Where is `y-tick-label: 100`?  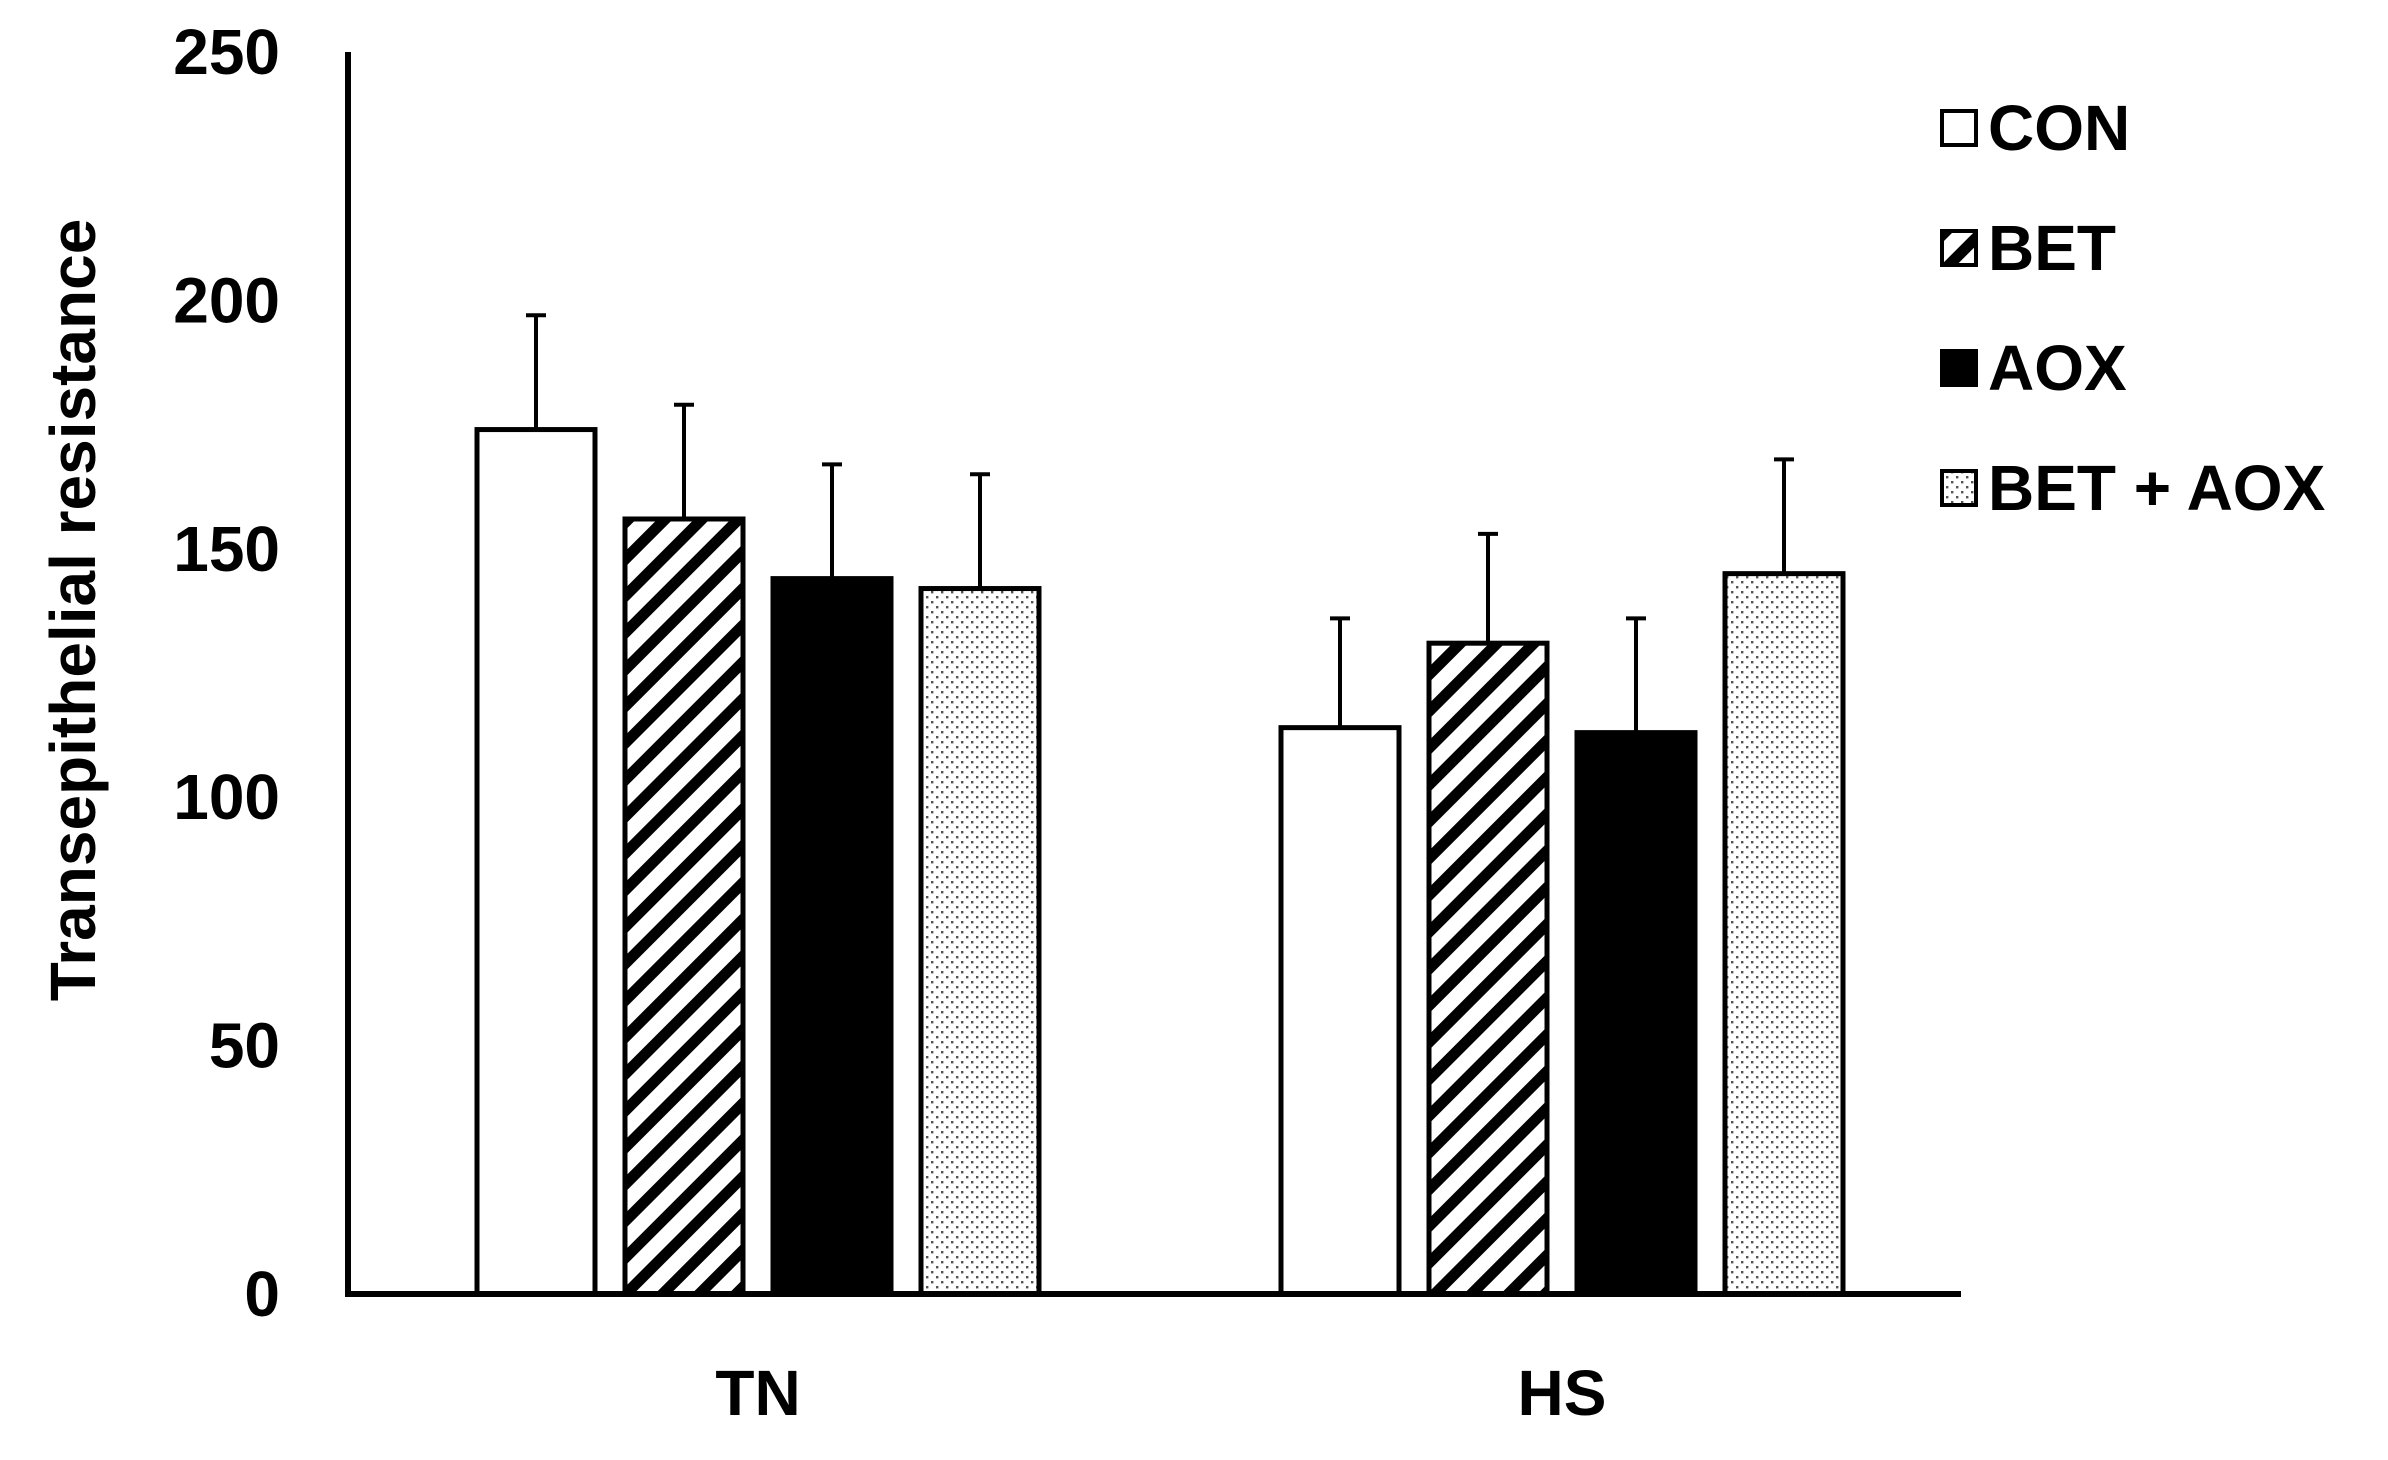 y-tick-label: 100 is located at coordinates (226, 797).